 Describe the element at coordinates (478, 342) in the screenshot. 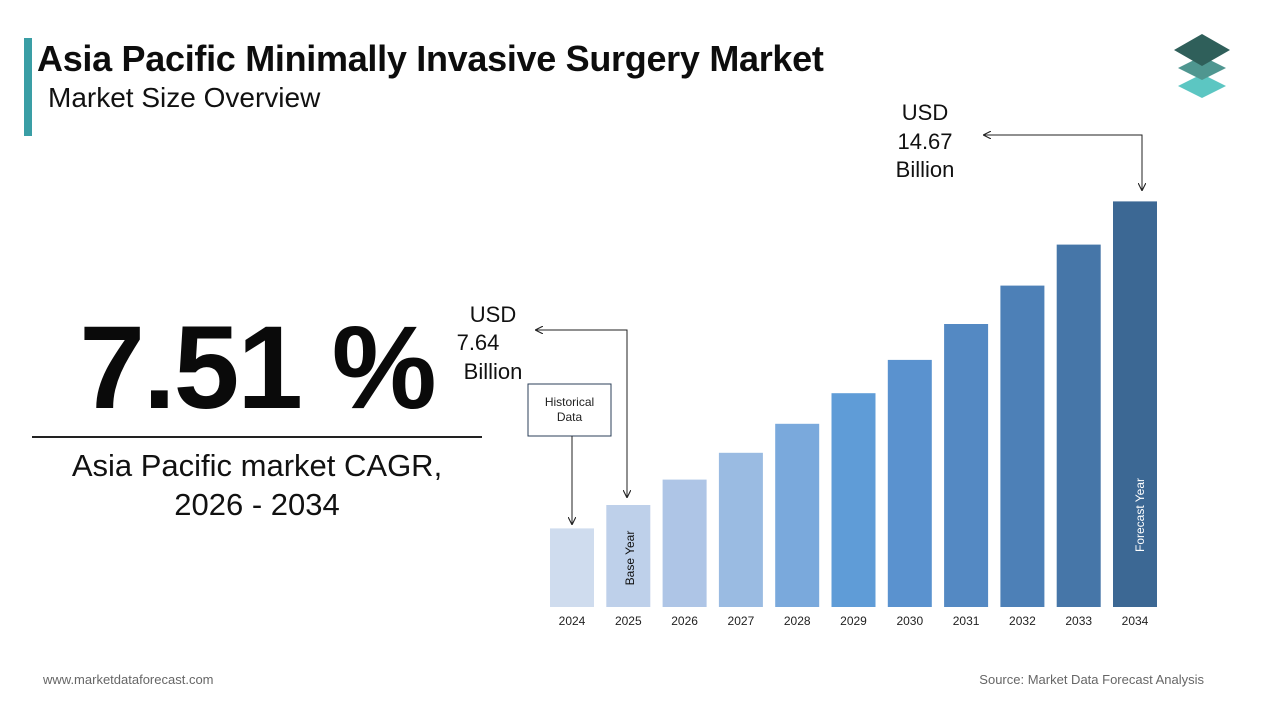

I see `start-value-line2: 7.64` at that location.